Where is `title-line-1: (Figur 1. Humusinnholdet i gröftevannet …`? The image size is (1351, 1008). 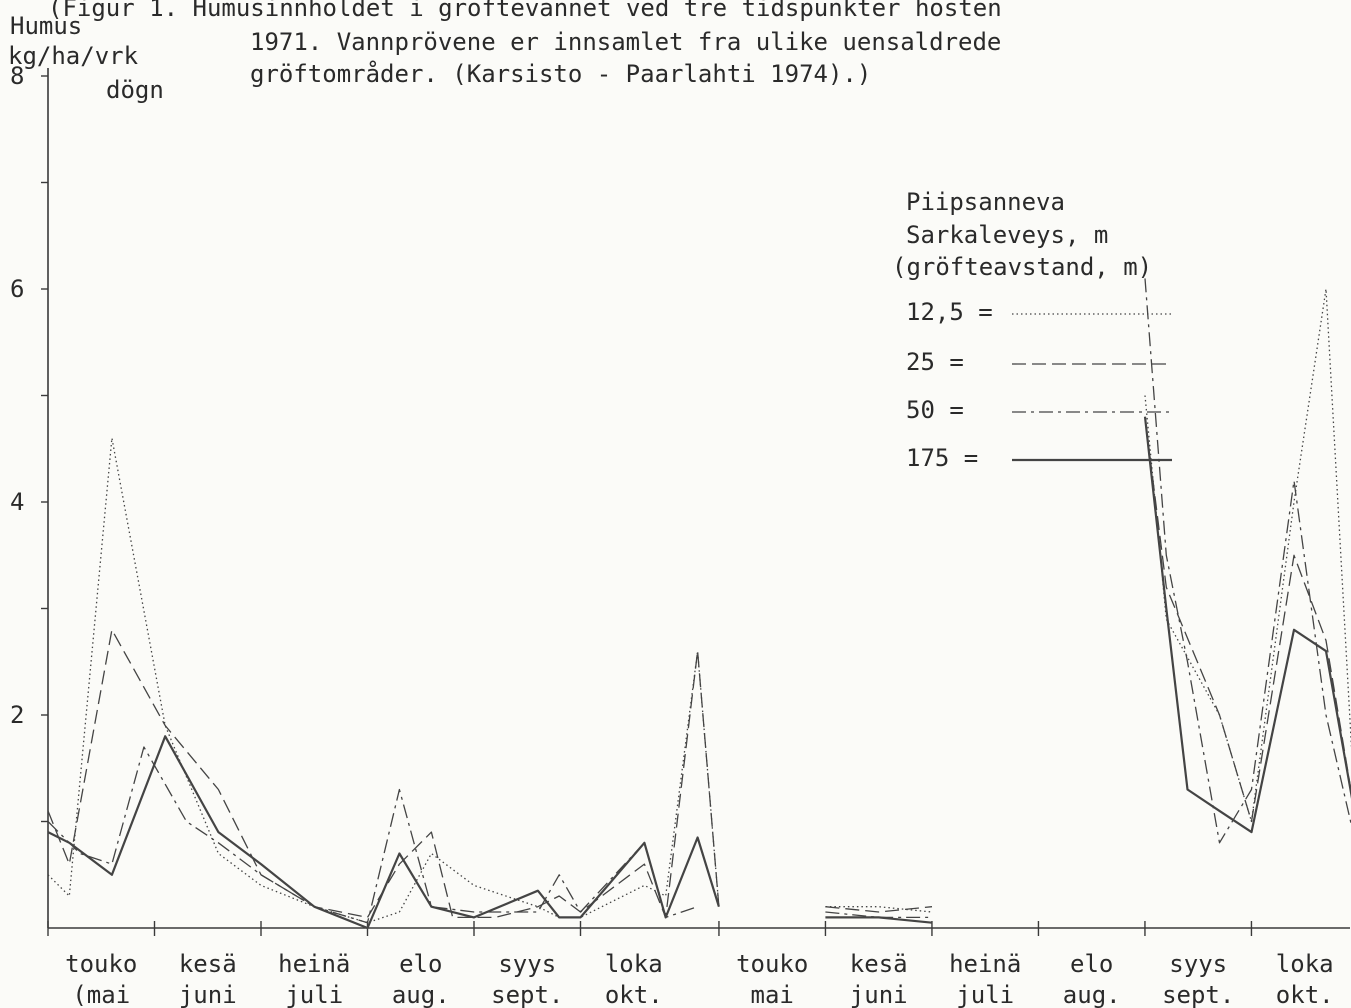 title-line-1: (Figur 1. Humusinnholdet i gröftevannet … is located at coordinates (525, 11).